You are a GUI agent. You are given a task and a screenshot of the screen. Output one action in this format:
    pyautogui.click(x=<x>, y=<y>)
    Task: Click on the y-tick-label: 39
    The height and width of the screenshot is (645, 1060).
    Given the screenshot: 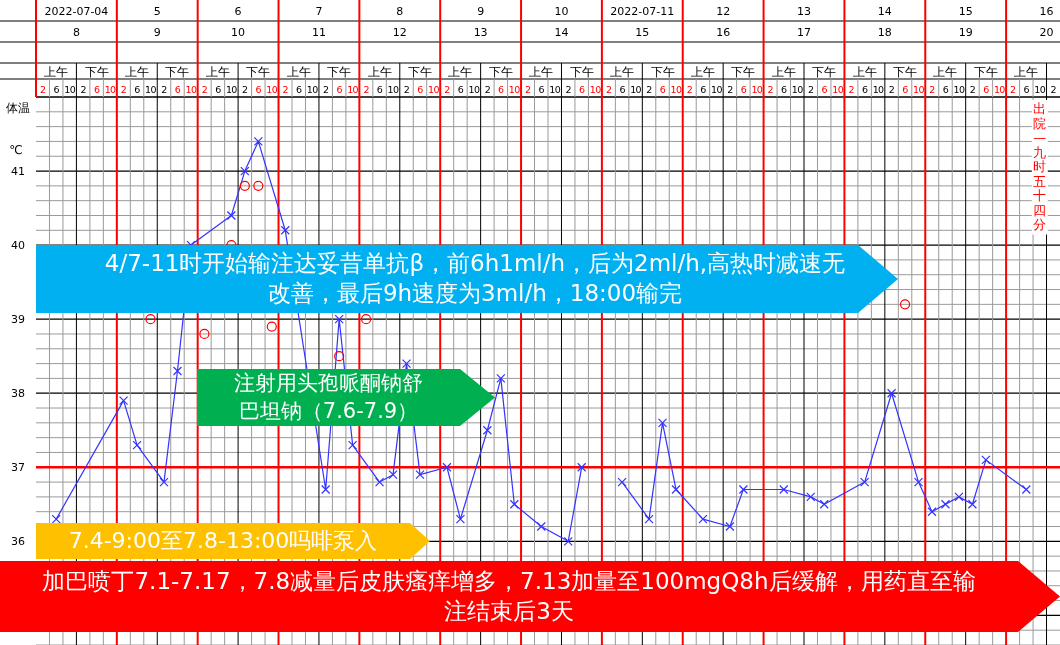 What is the action you would take?
    pyautogui.click(x=18, y=320)
    